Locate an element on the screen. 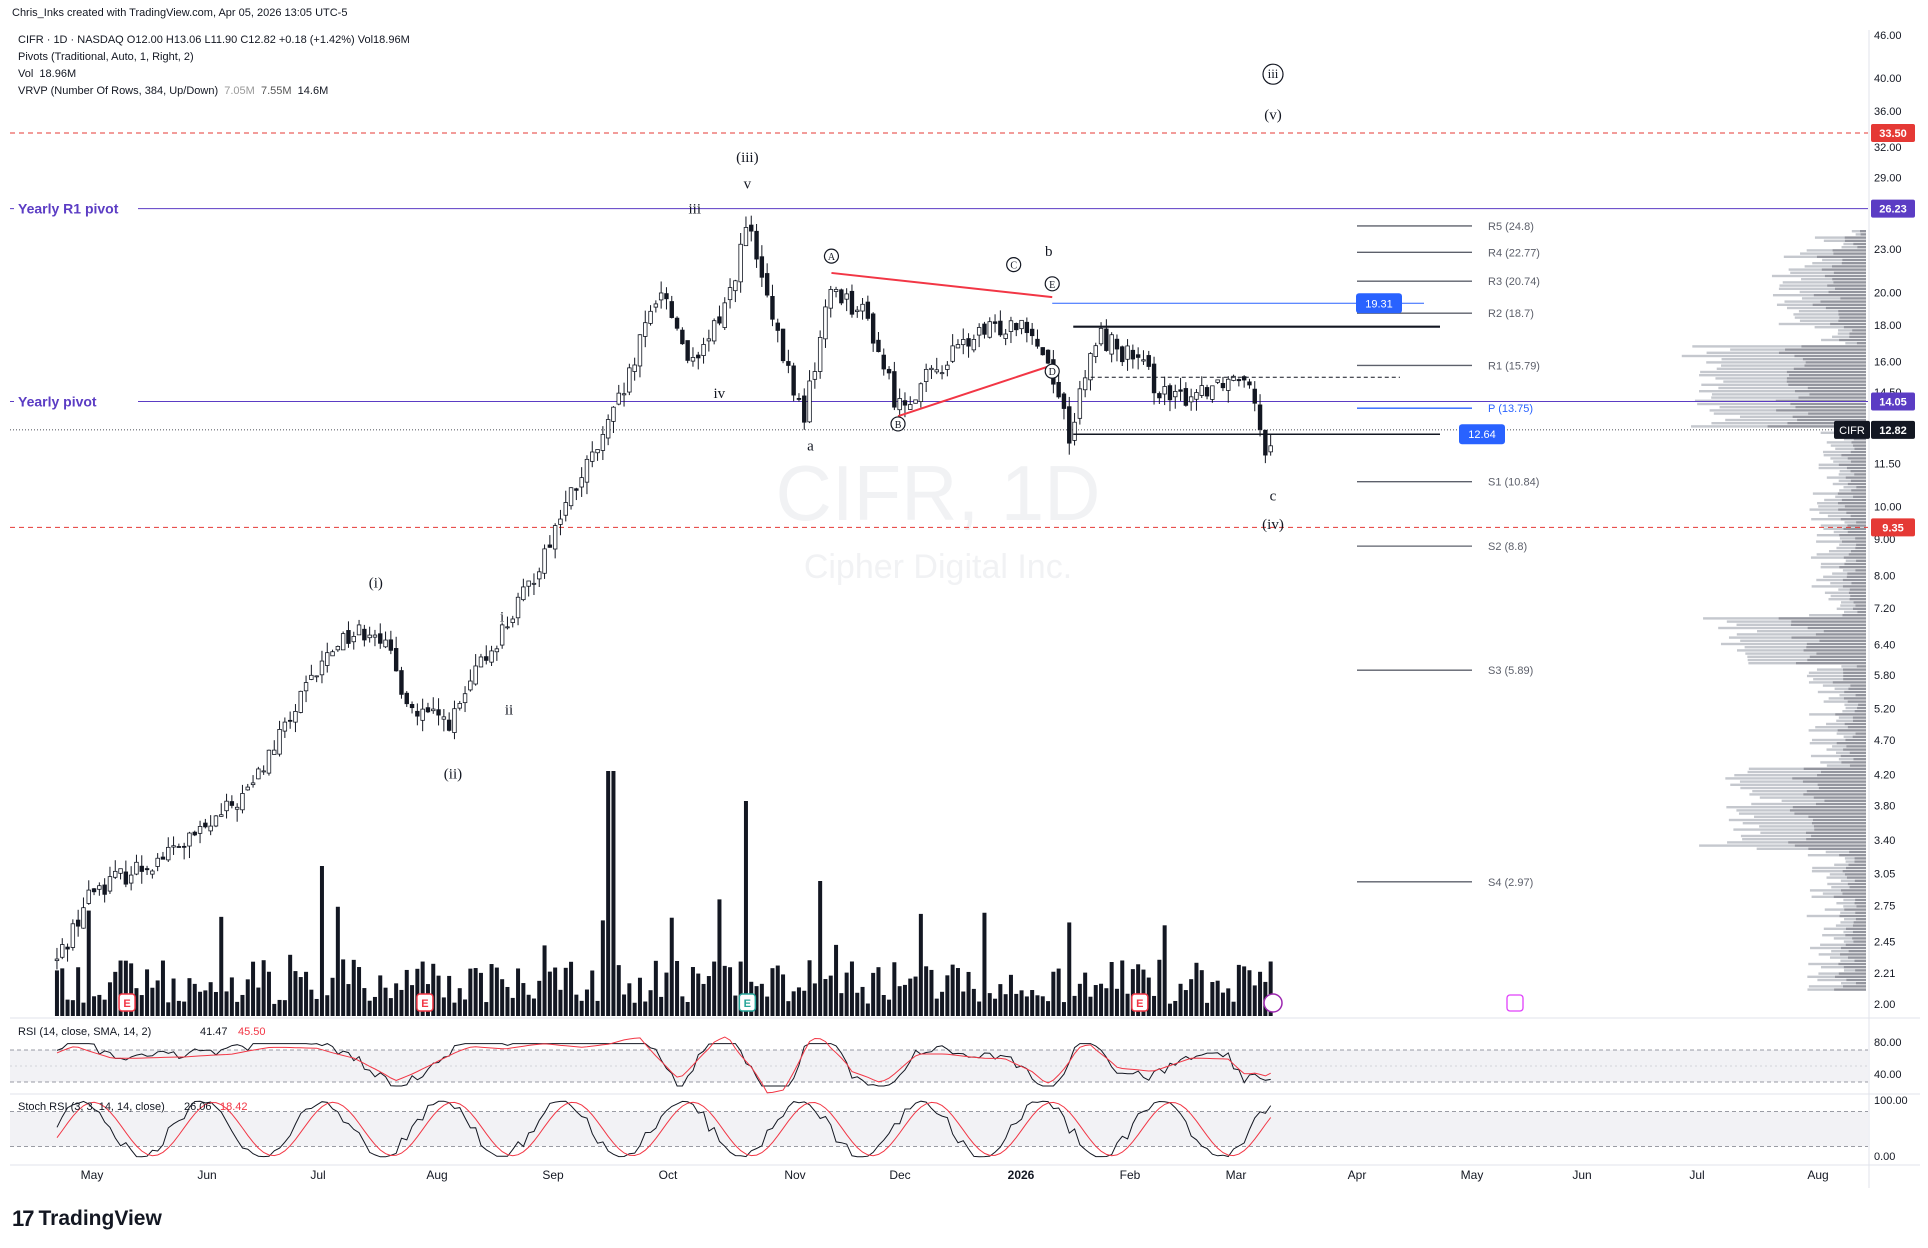  pivot-level-label: P (13.75) is located at coordinates (1510, 409).